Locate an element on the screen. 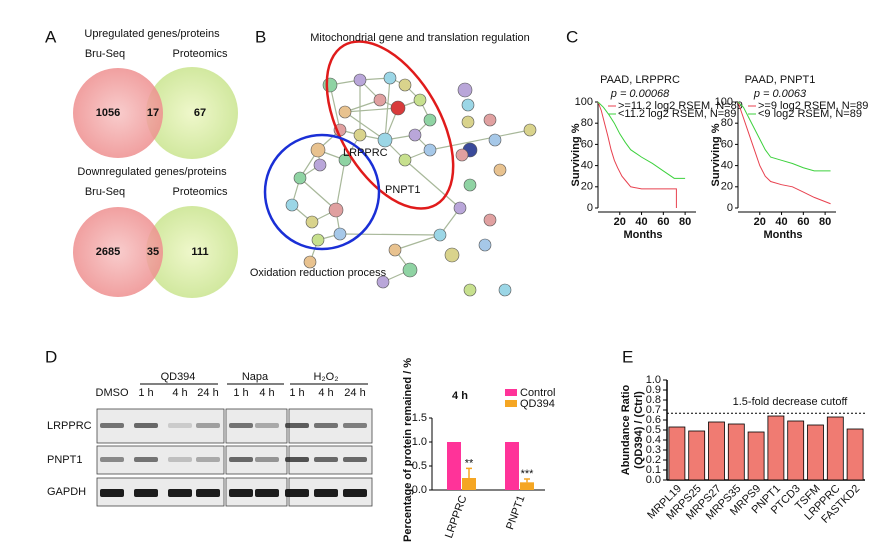 This screenshot has width=895, height=547. y-axis-label: Abundance Ratio is located at coordinates (626, 429).